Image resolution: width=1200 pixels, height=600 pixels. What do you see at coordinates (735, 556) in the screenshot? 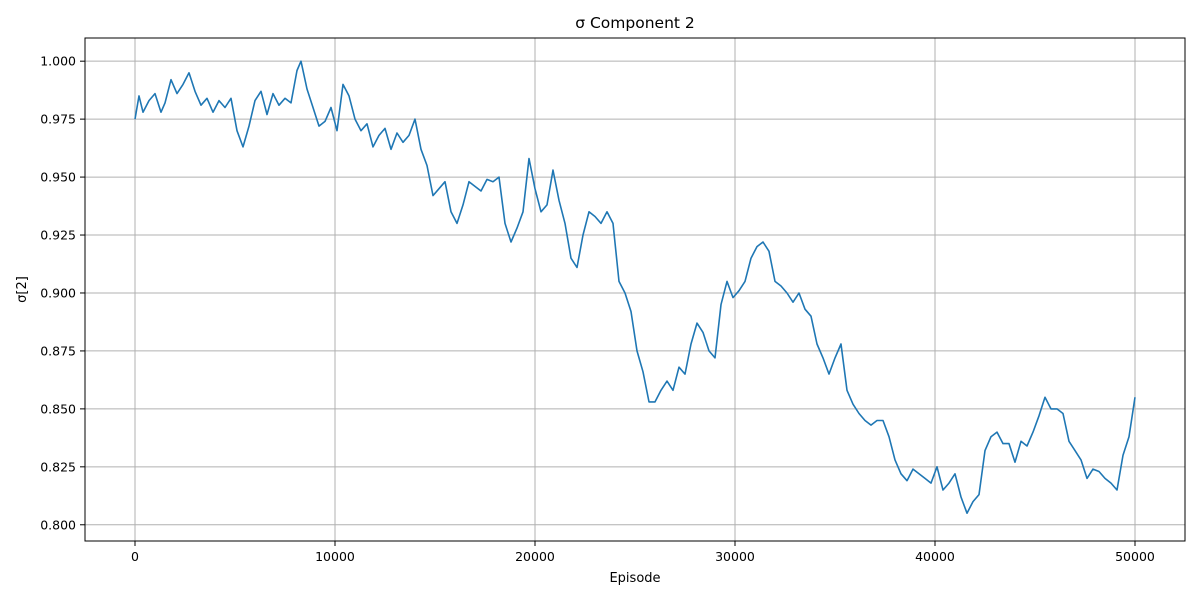
I see `x-tick-label: 30000` at bounding box center [735, 556].